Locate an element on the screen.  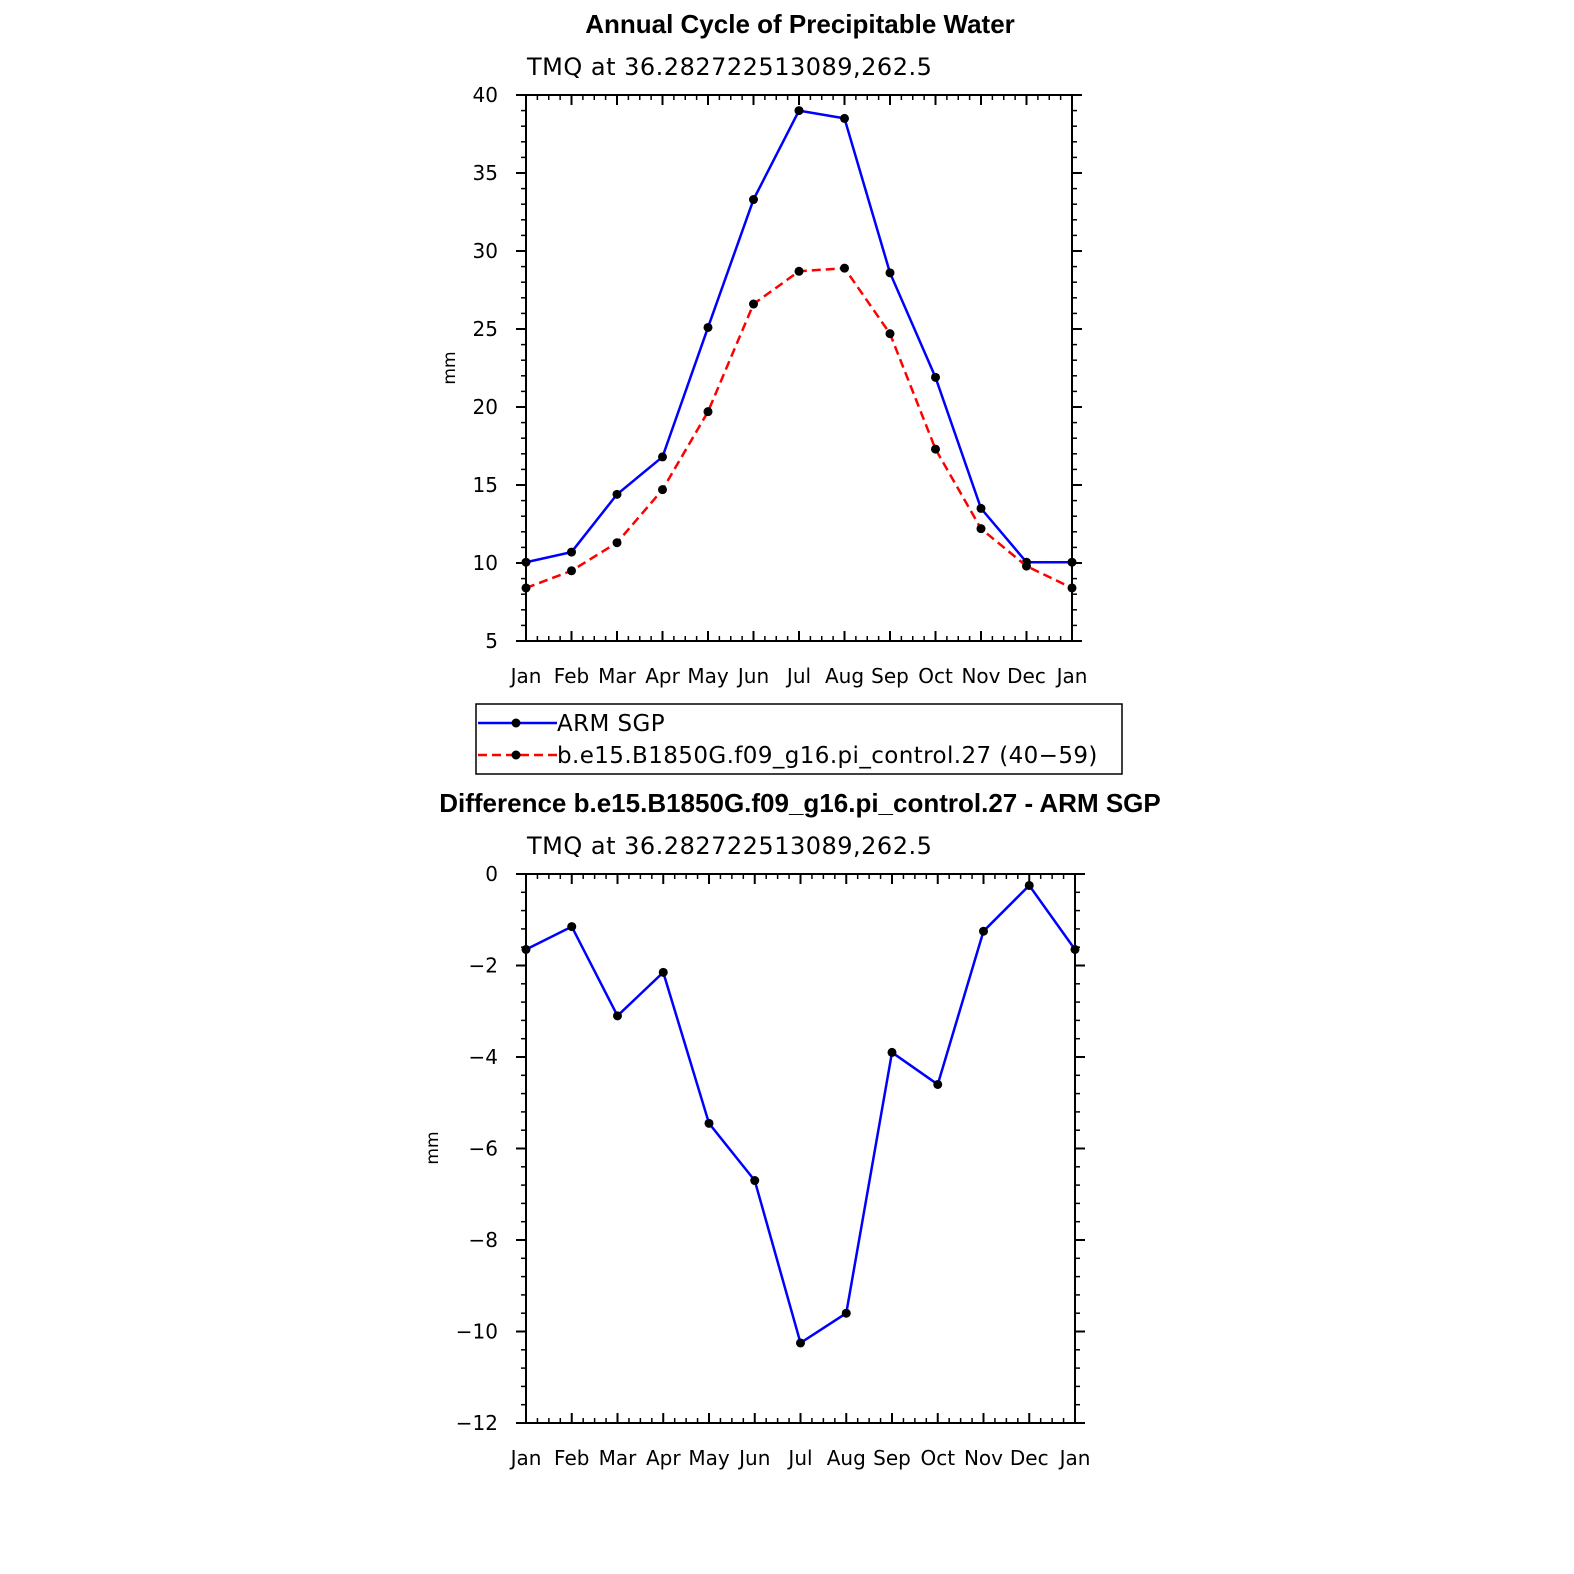
chart-top-y-tick-label: 25 is located at coordinates (485, 329).